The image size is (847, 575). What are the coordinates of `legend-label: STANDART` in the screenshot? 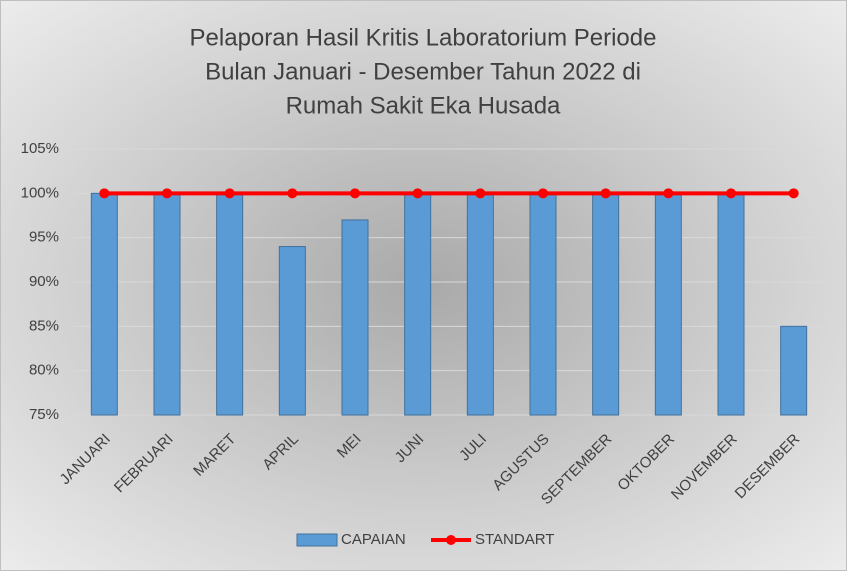 It's located at (514, 539).